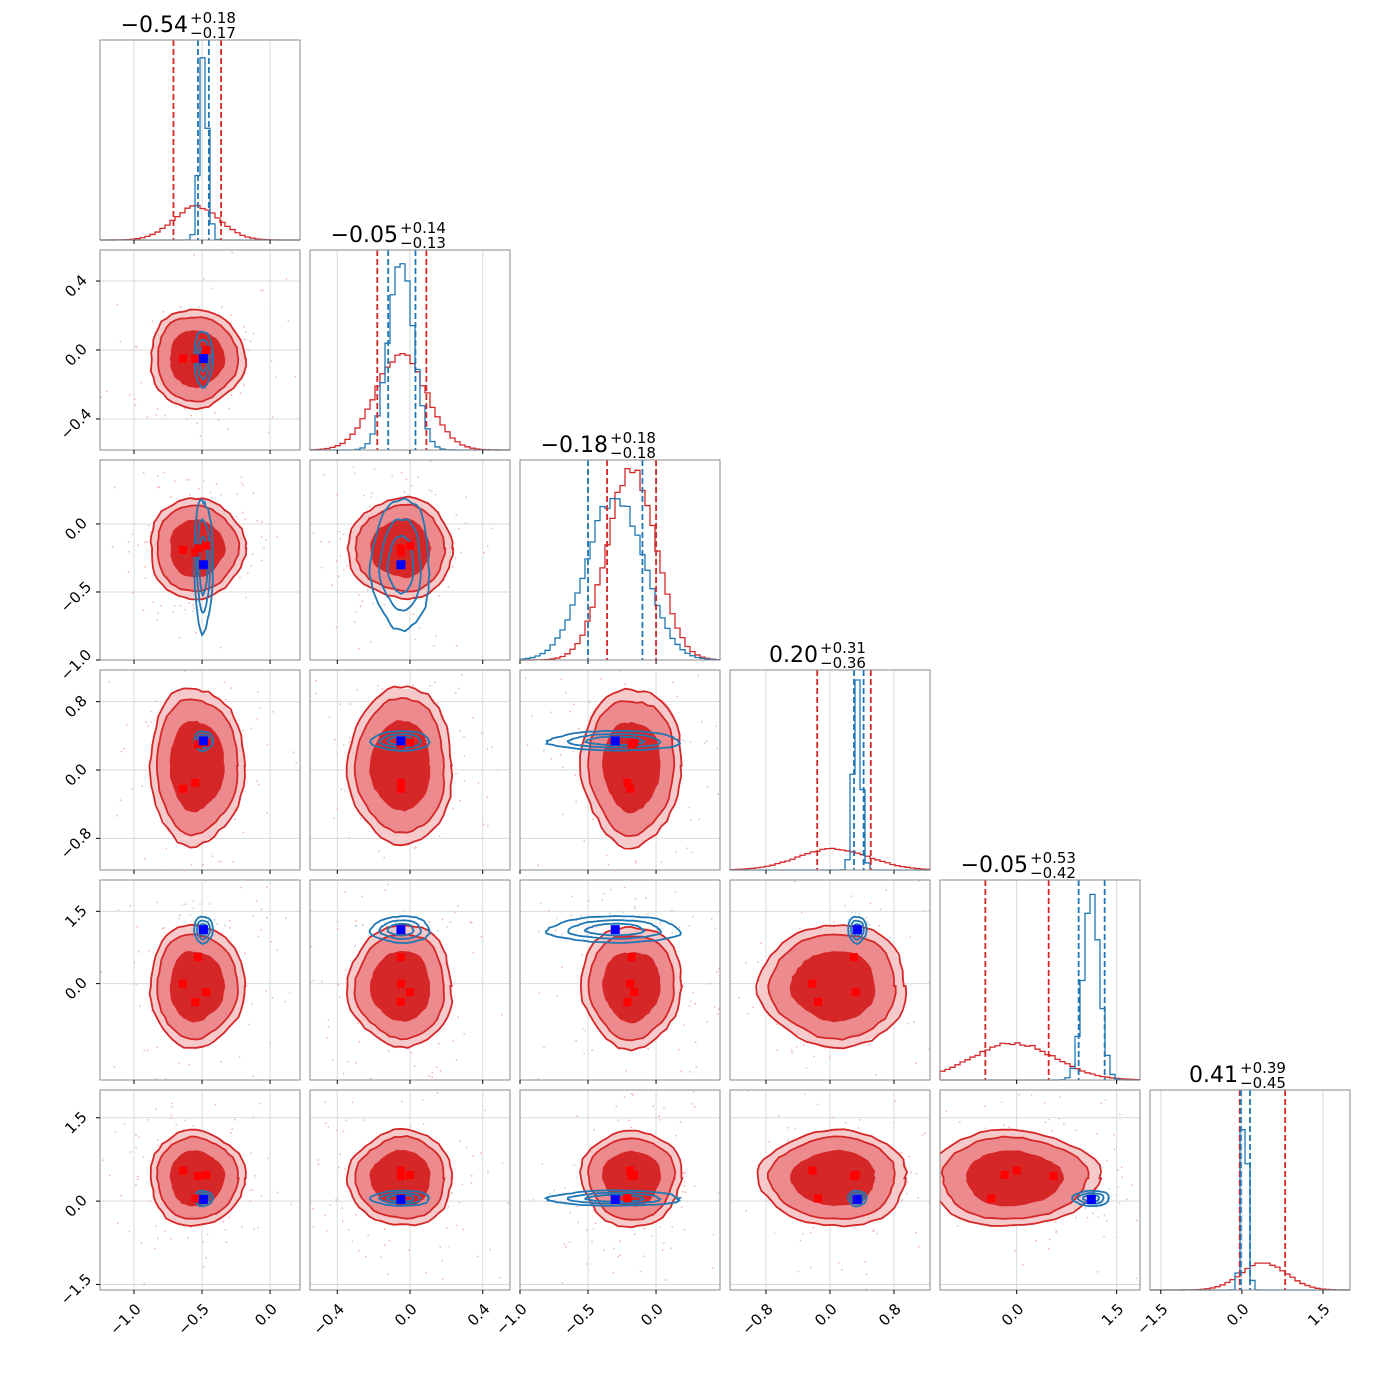  Describe the element at coordinates (197, 986) in the screenshot. I see `red-contour-inner` at that location.